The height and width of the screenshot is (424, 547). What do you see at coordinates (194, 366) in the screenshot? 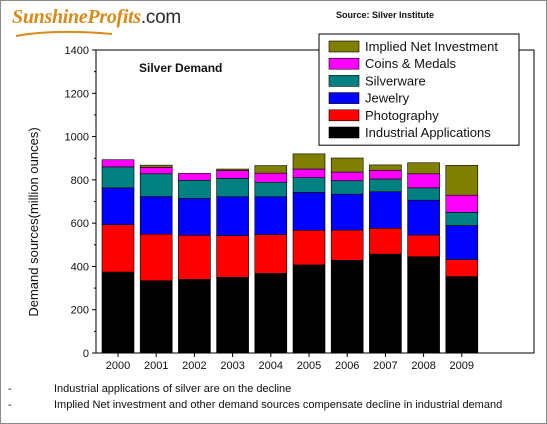
I see `x-tick-label: 2002` at bounding box center [194, 366].